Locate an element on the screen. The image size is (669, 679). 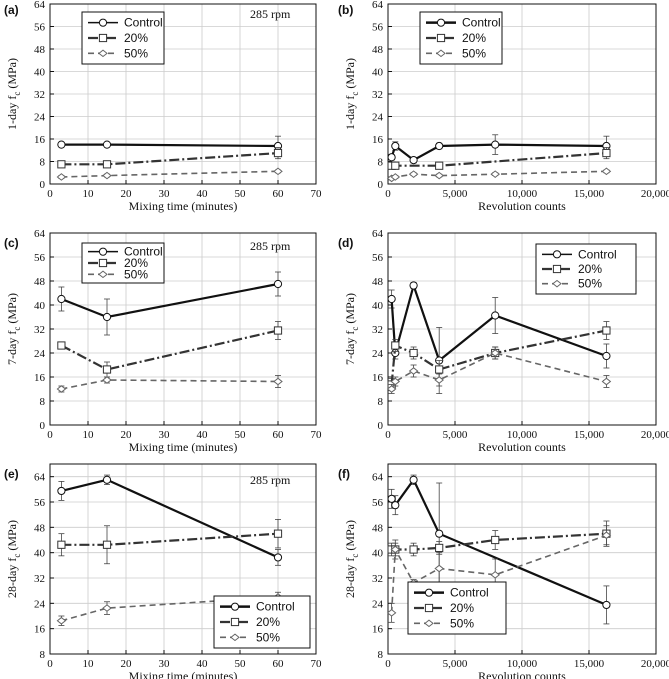
chart-c-series-50% is located at coordinates (169, 384).